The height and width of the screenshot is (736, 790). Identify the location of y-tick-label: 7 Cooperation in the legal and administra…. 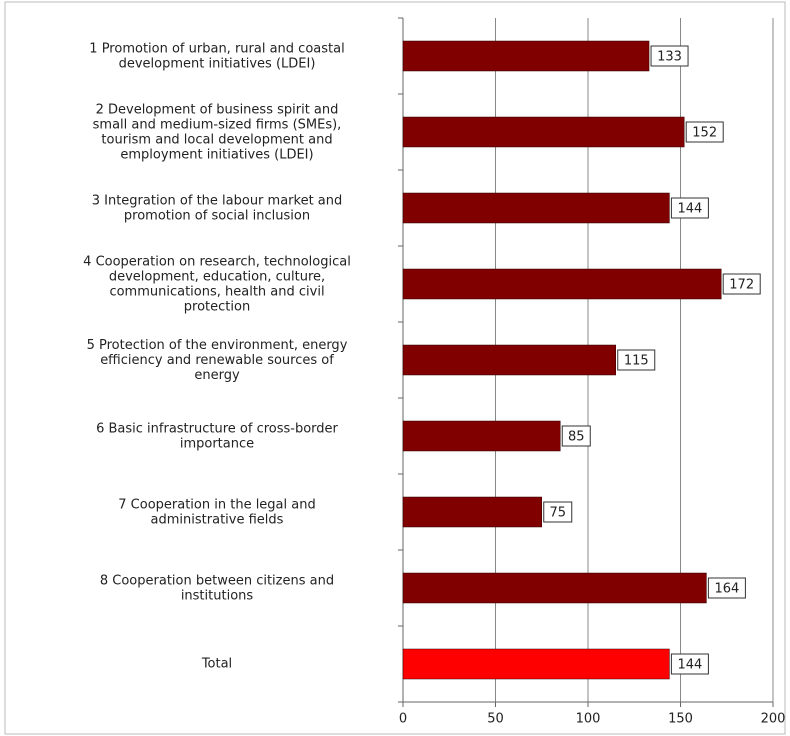
(216, 512).